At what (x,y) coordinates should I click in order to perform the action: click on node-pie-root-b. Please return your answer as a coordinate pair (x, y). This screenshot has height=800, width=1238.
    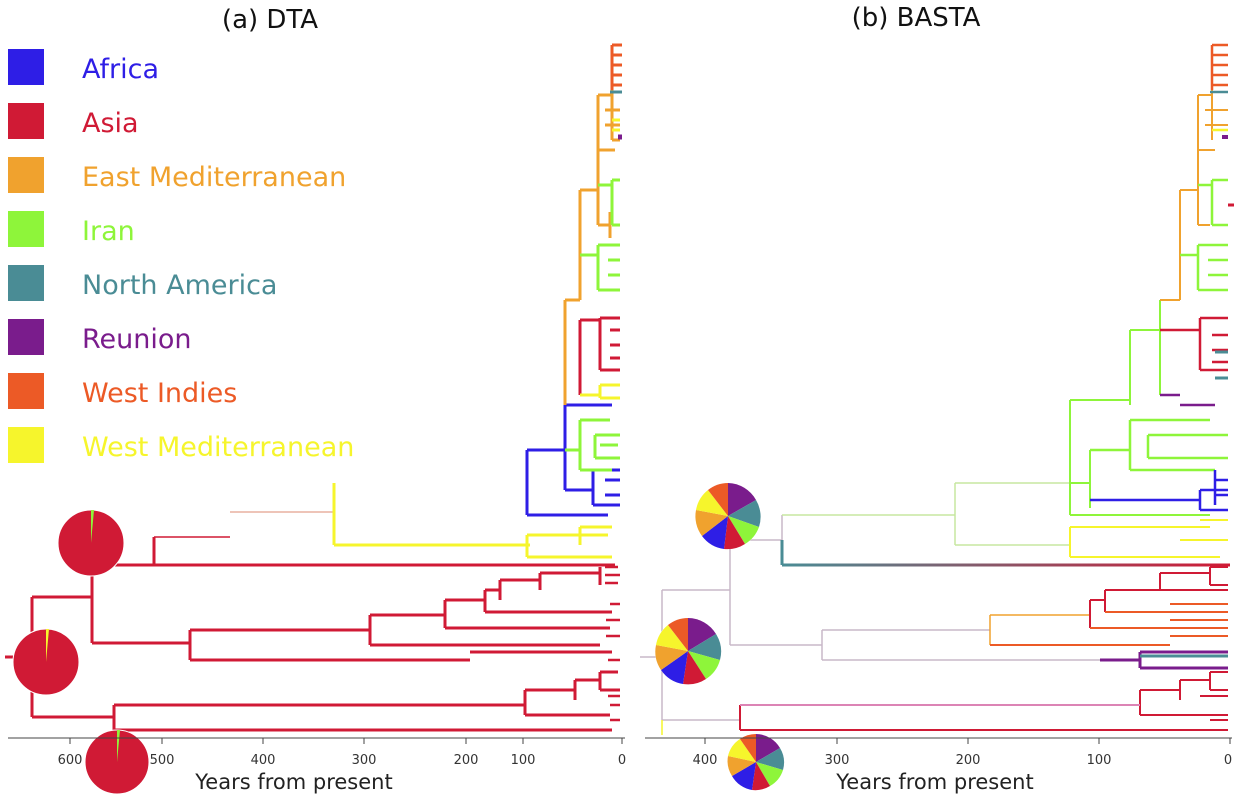
    Looking at the image, I should click on (728, 516).